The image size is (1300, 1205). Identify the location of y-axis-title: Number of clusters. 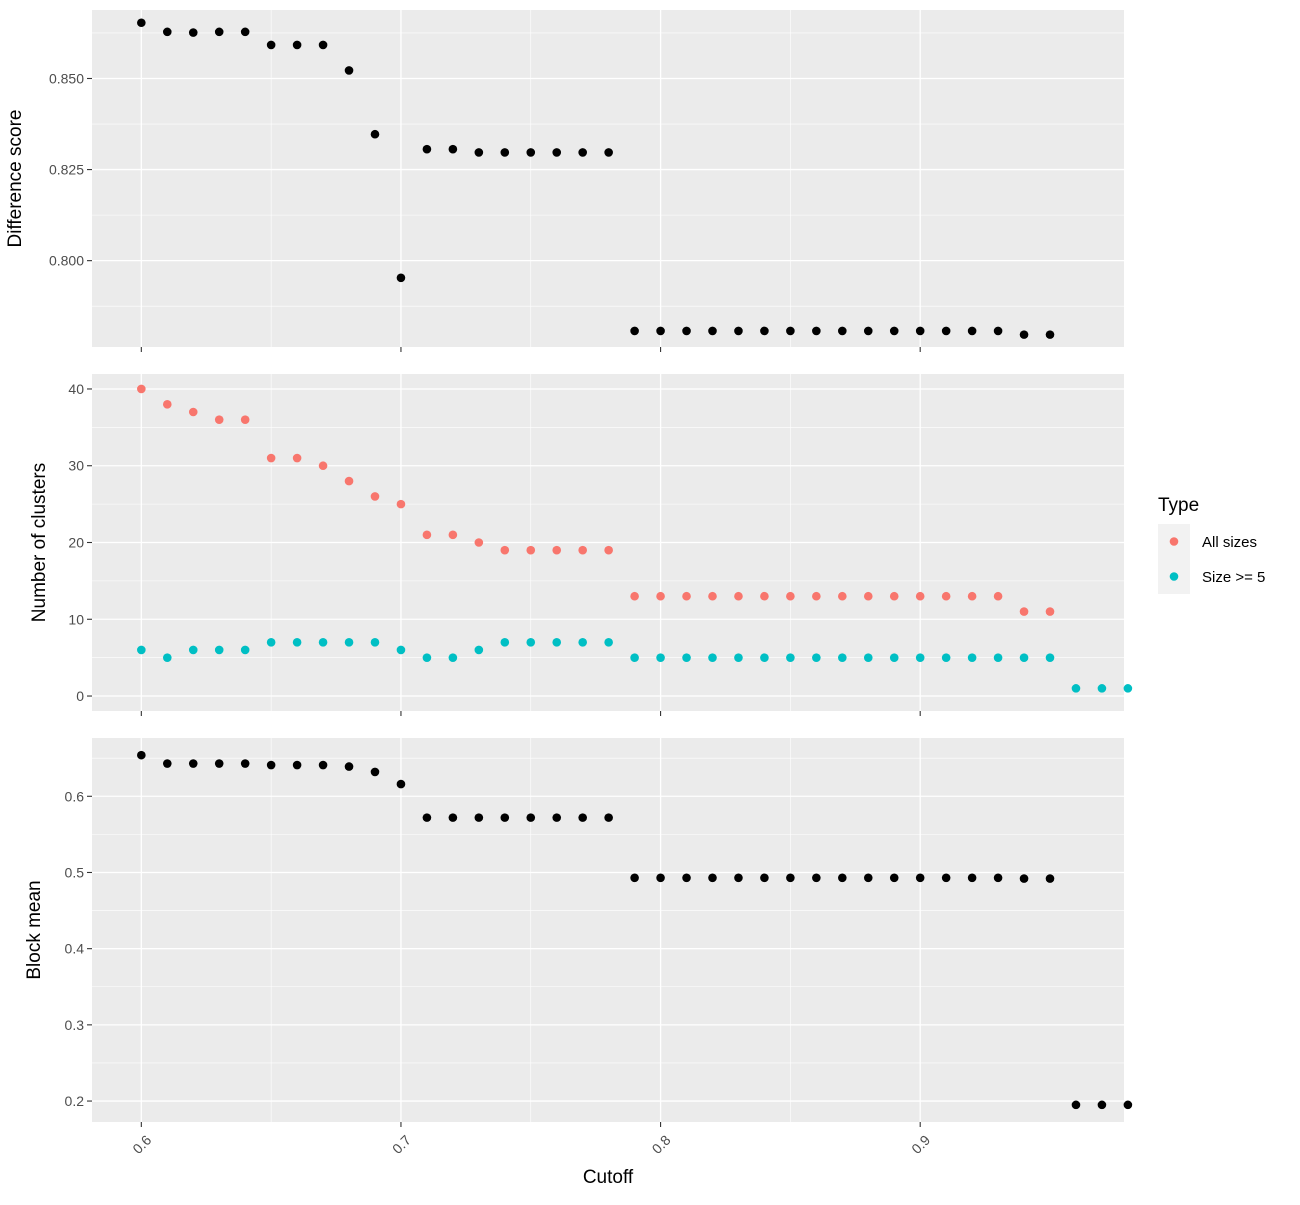
(39, 542).